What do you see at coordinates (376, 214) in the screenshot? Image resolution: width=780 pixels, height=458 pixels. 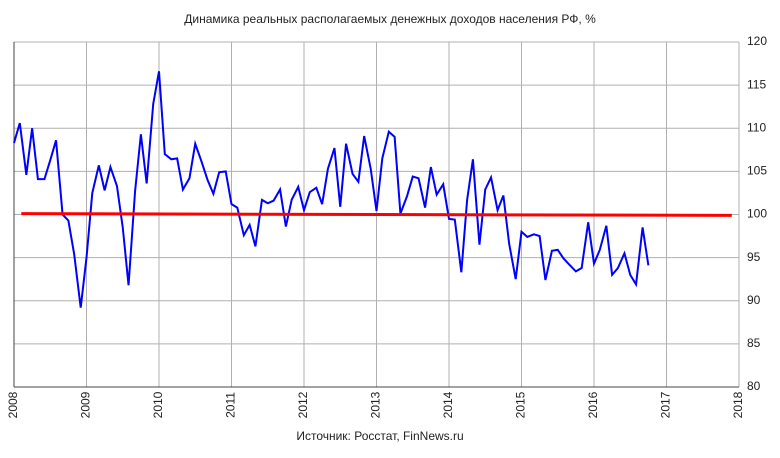 I see `data-line` at bounding box center [376, 214].